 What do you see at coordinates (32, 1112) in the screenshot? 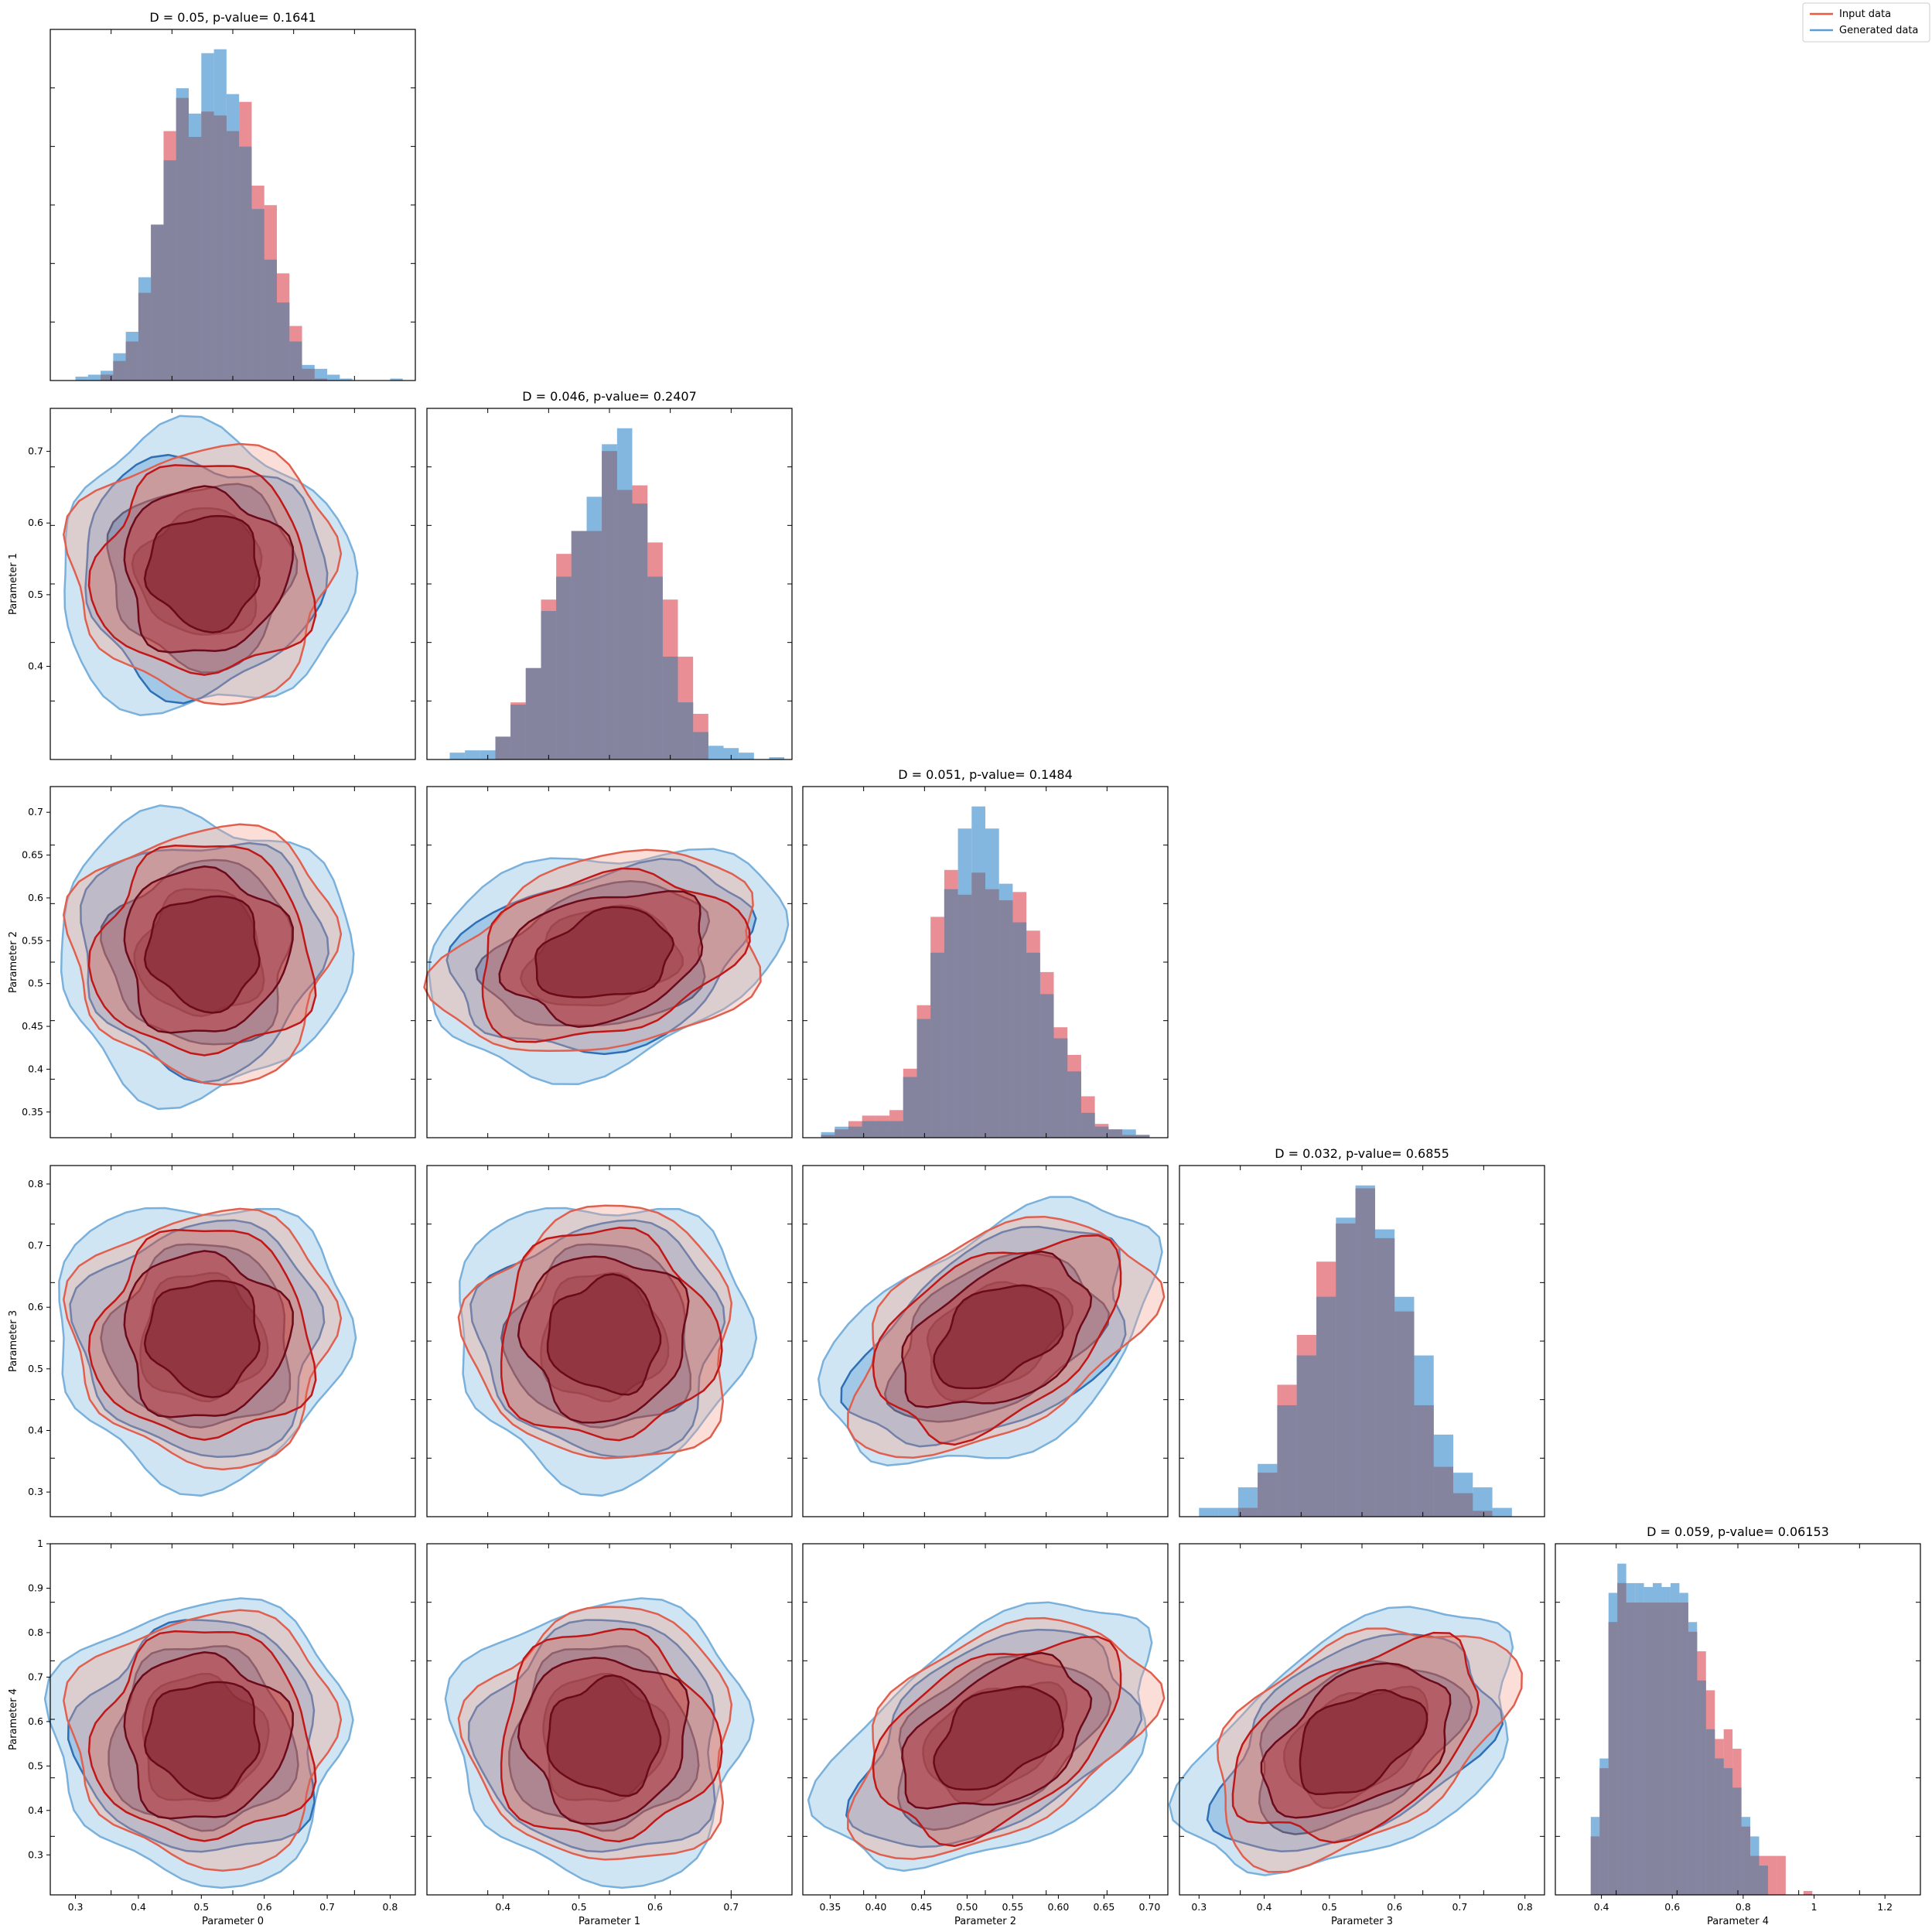
I see `y-tick-label: 0.35` at bounding box center [32, 1112].